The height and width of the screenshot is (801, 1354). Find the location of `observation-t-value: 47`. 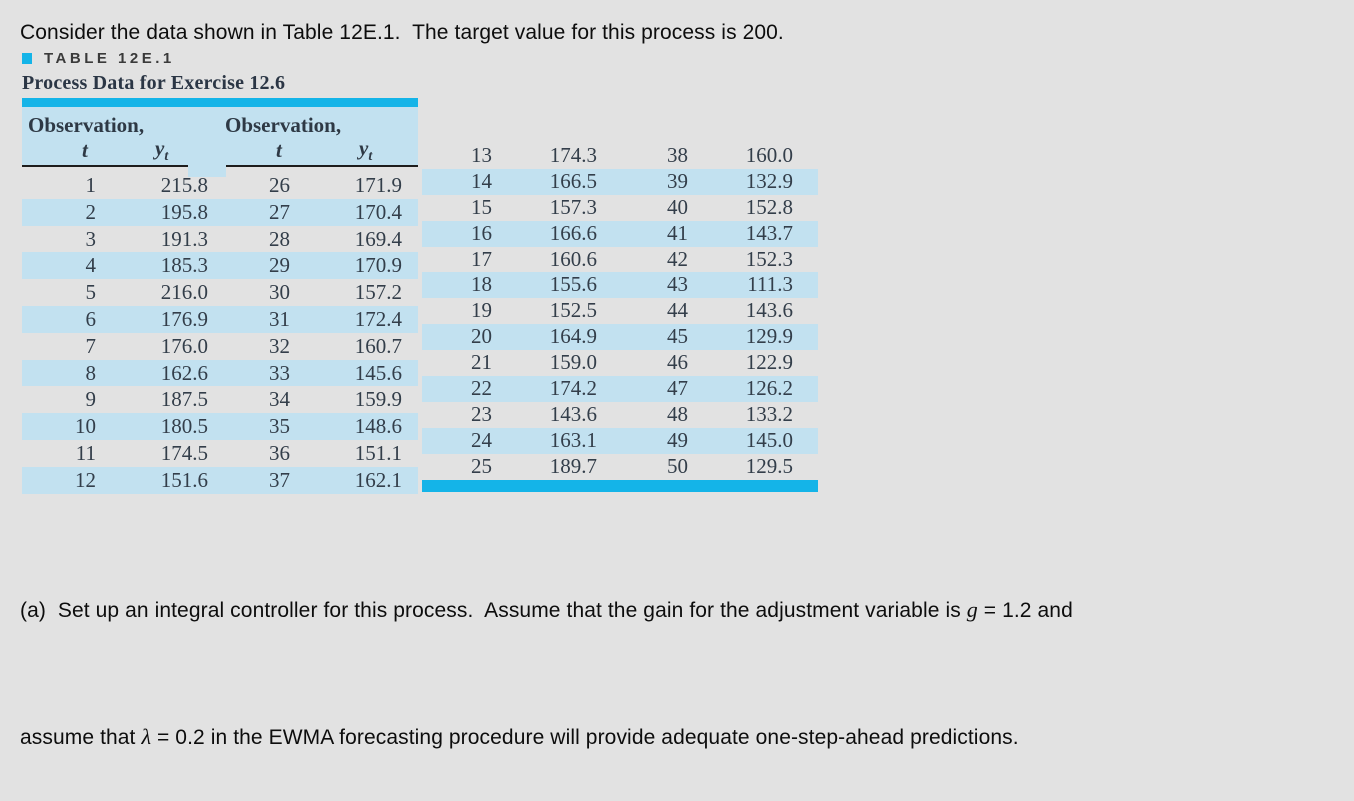

observation-t-value: 47 is located at coordinates (677, 388).